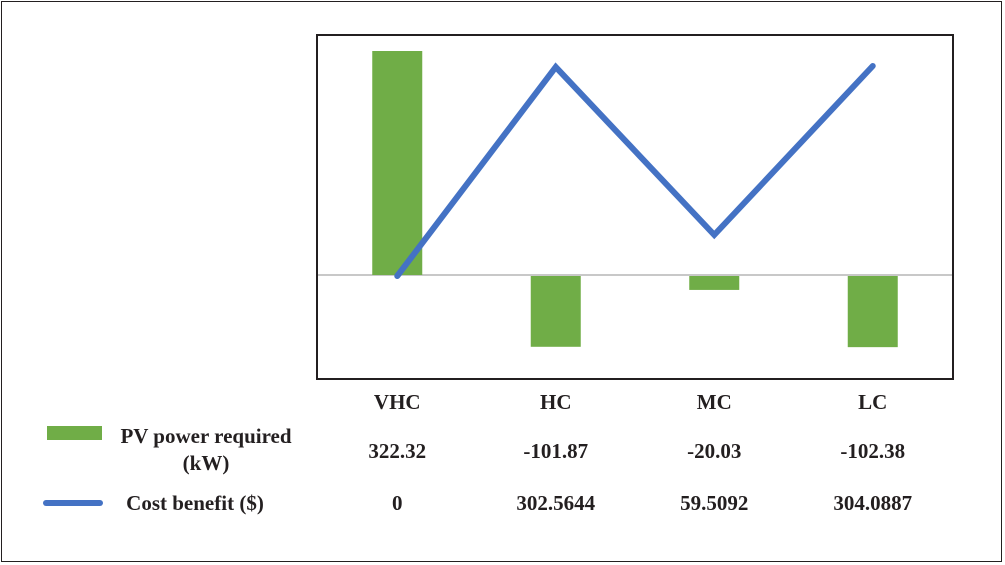 The image size is (1005, 565). What do you see at coordinates (872, 312) in the screenshot?
I see `bar-lc` at bounding box center [872, 312].